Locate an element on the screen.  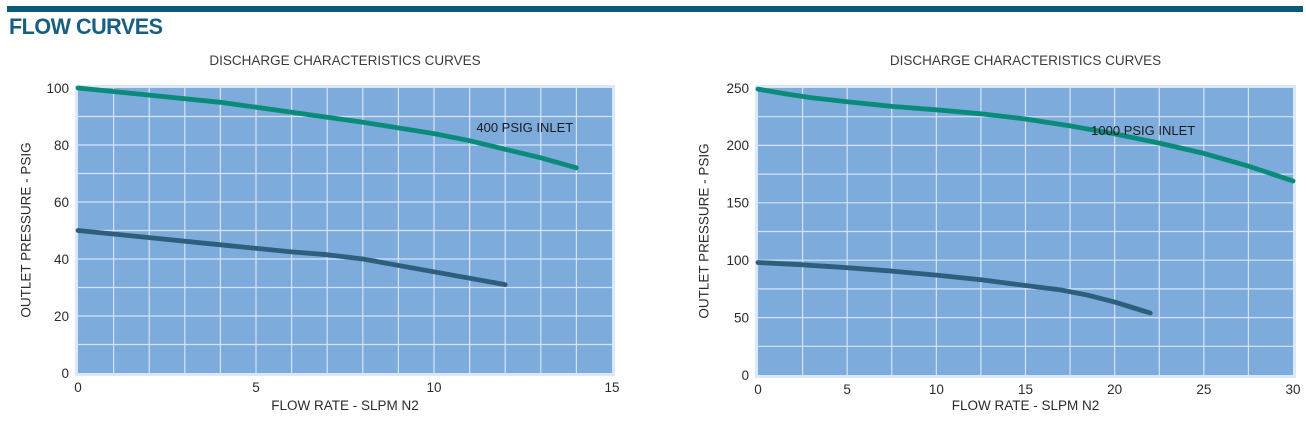
inlet-1000-psig-curve is located at coordinates (1025, 135).